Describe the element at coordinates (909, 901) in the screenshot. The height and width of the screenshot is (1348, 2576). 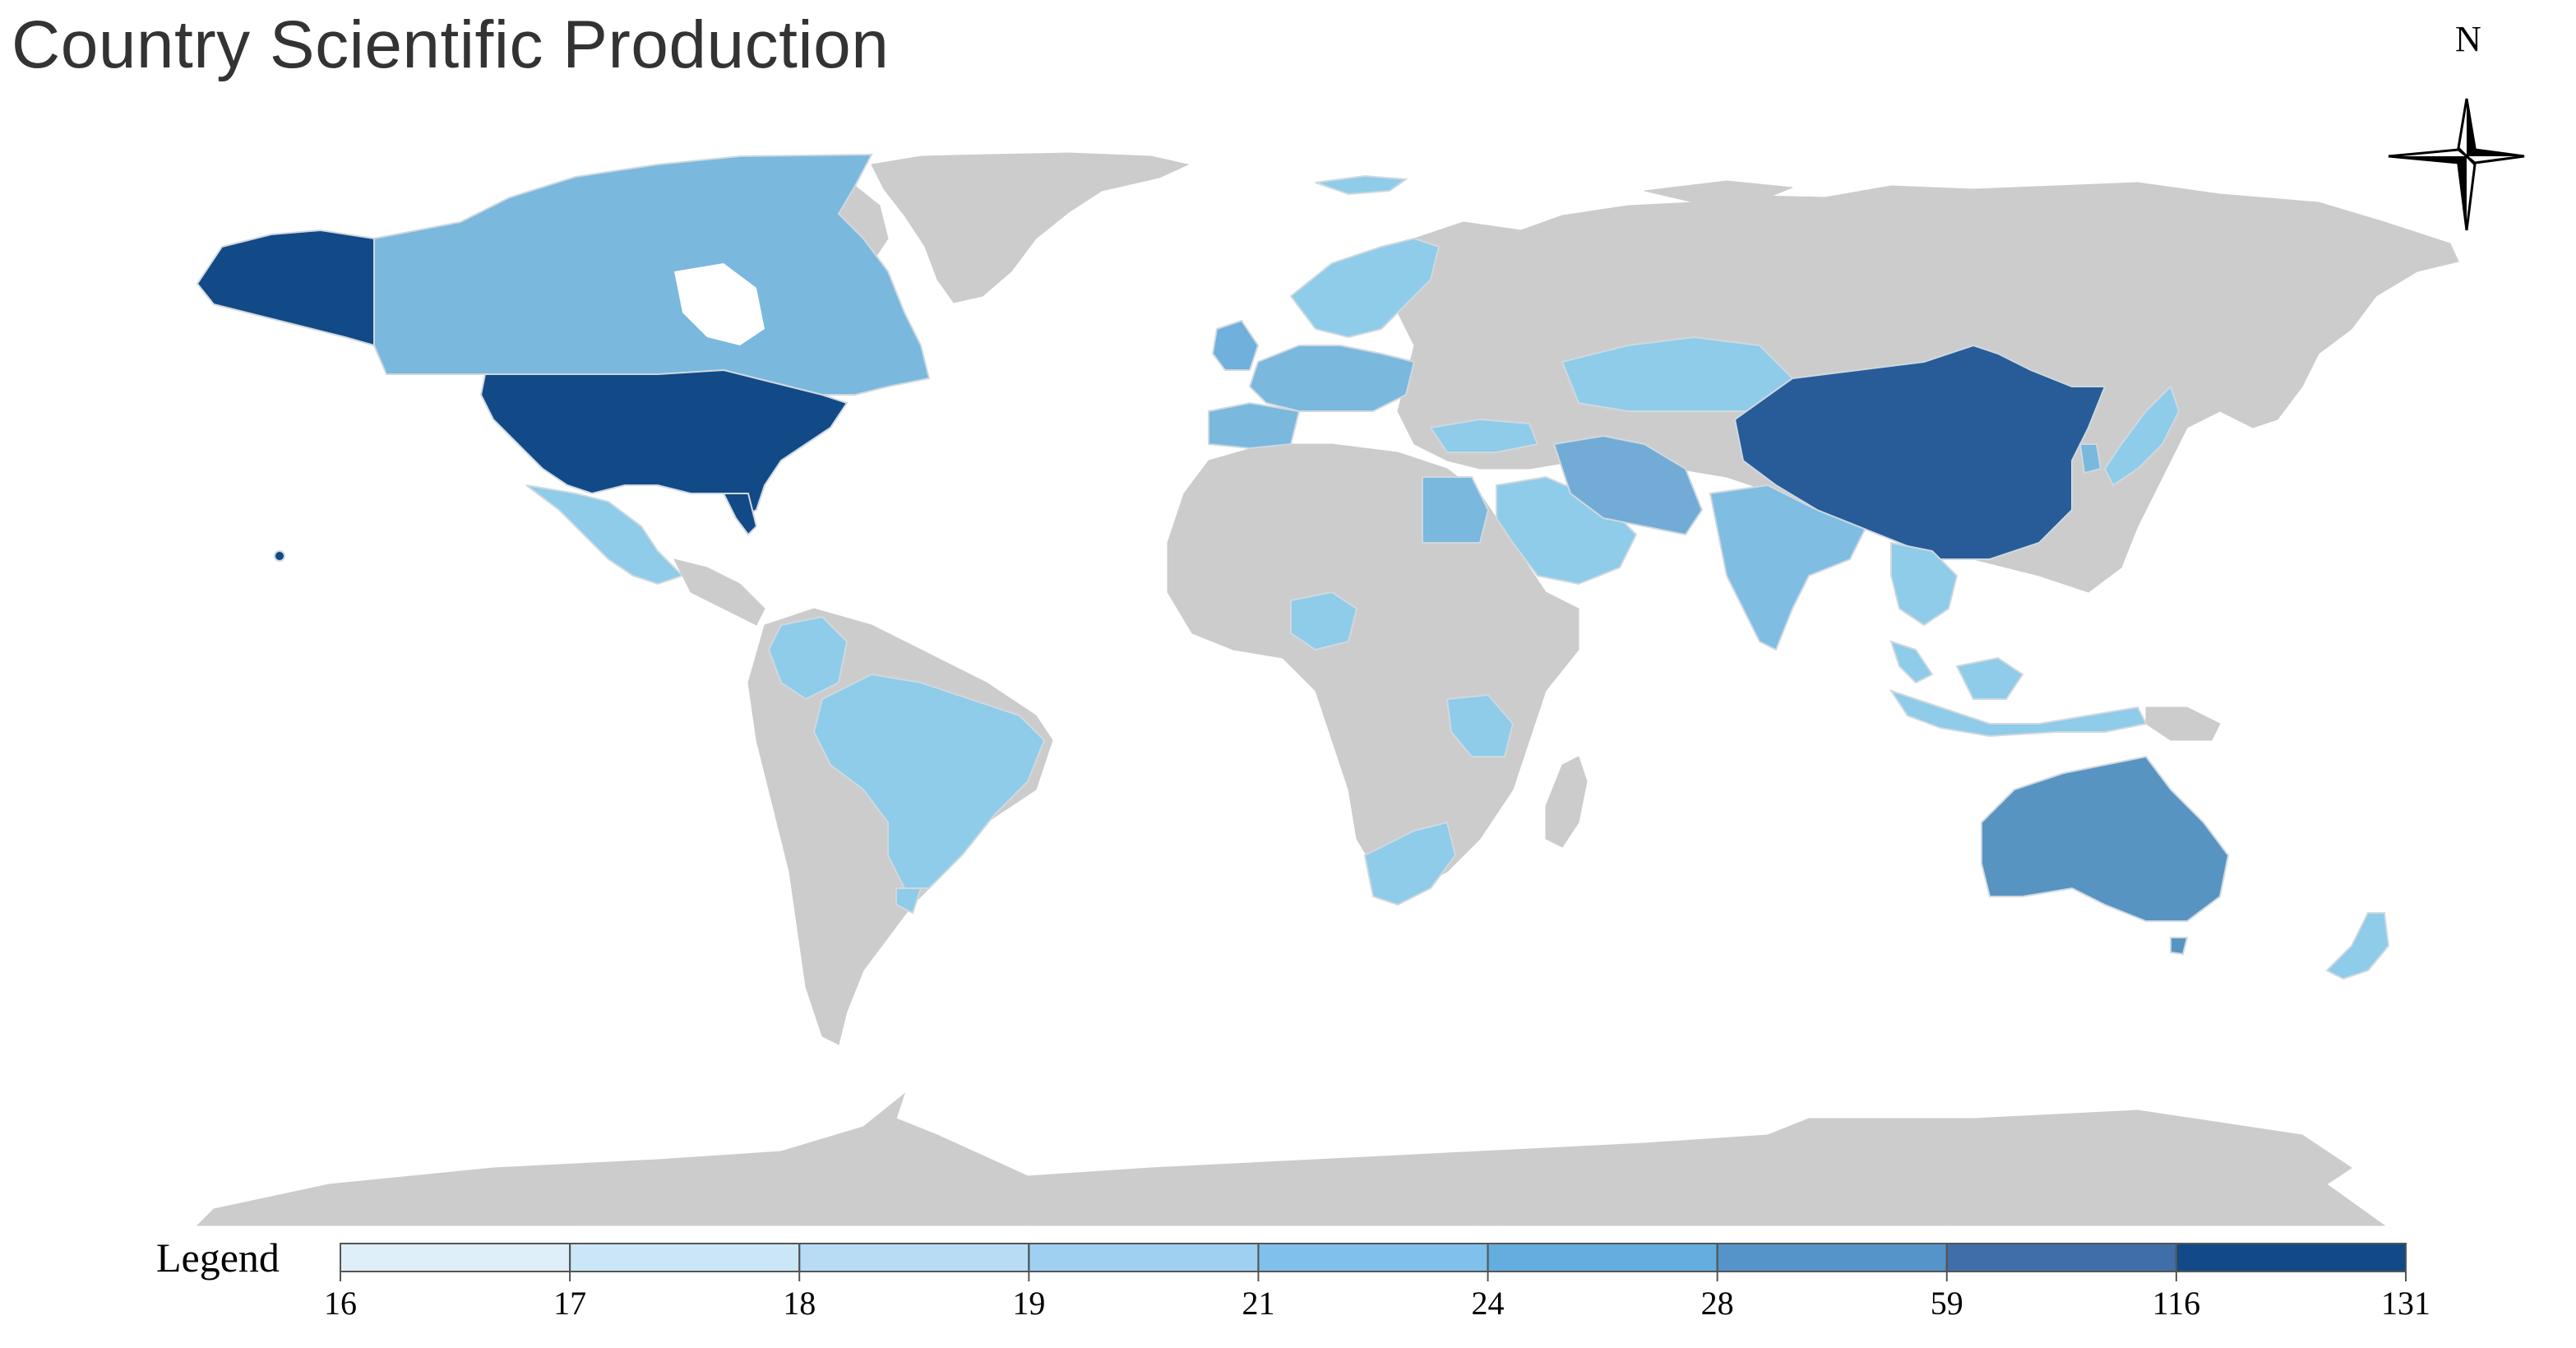
I see `country-uruguay` at that location.